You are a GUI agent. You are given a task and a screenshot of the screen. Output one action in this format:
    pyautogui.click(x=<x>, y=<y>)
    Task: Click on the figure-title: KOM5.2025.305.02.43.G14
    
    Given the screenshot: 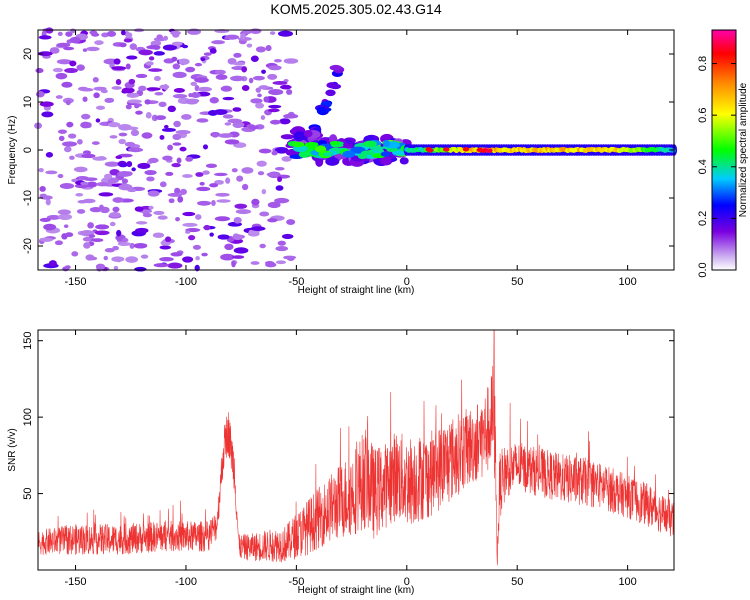 What is the action you would take?
    pyautogui.click(x=355, y=9)
    